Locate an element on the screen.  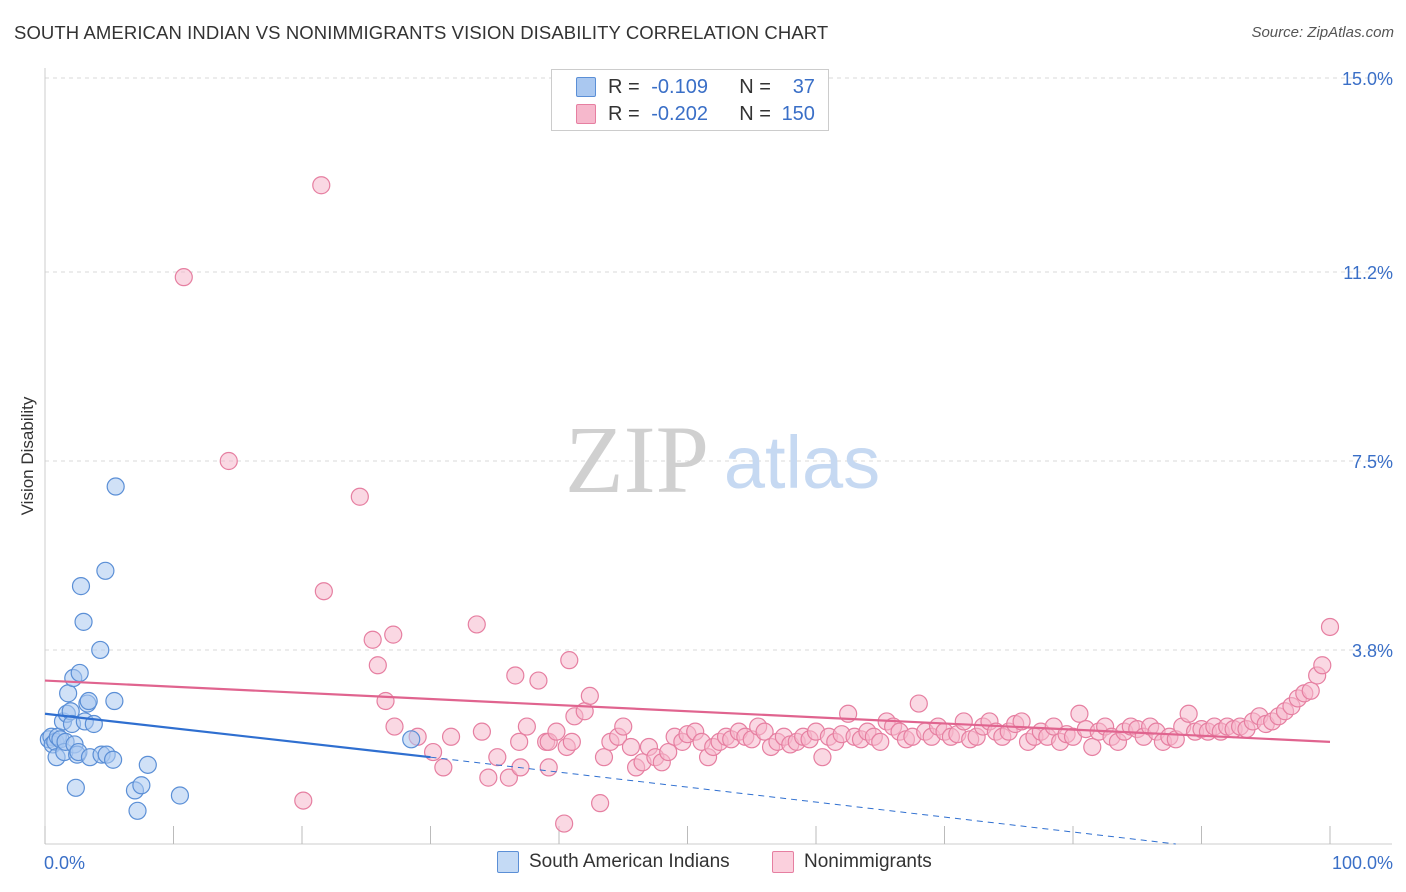
watermark-zip: ZIP is located at coordinates (637, 459).